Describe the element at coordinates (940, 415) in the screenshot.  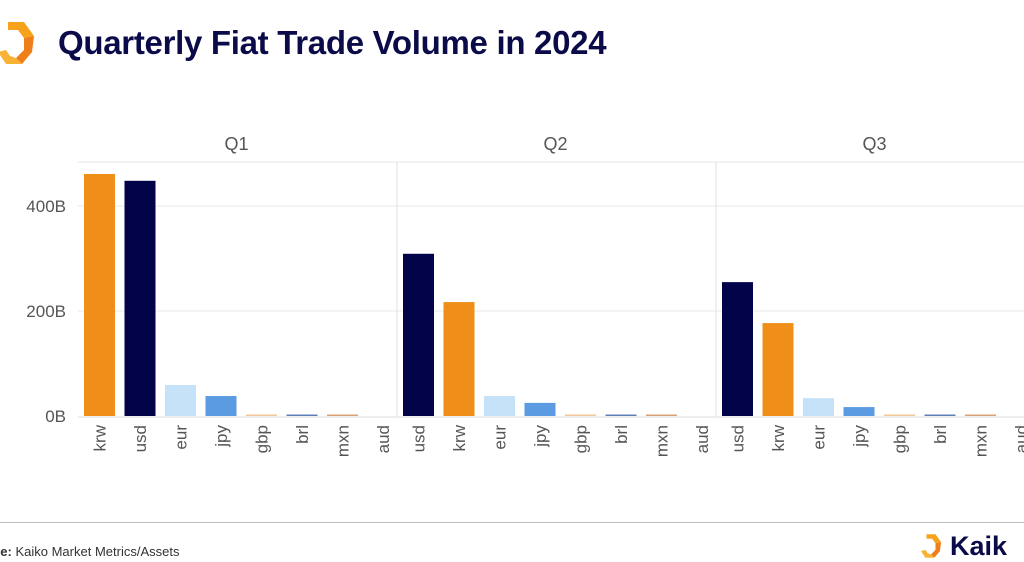
I see `bar-q3-brl` at that location.